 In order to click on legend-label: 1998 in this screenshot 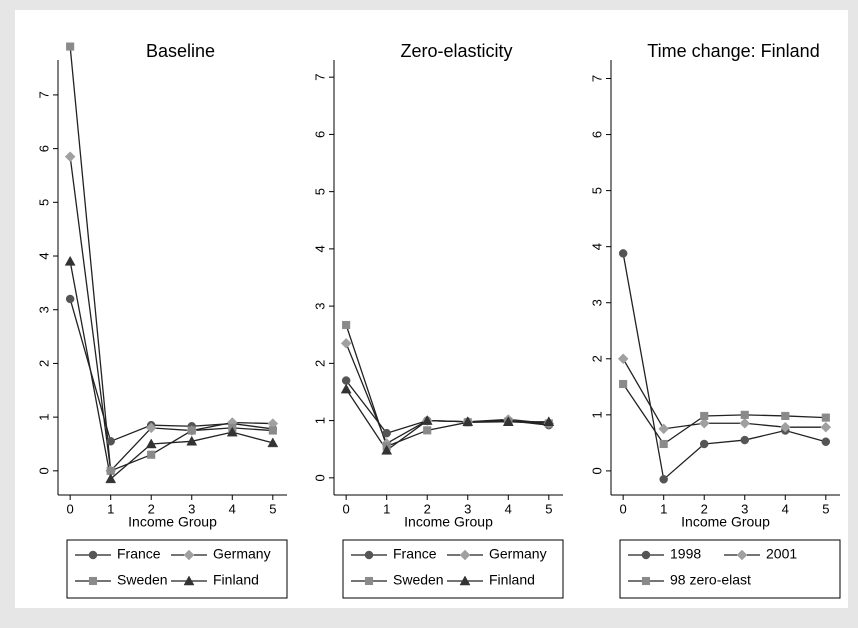, I will do `click(685, 554)`.